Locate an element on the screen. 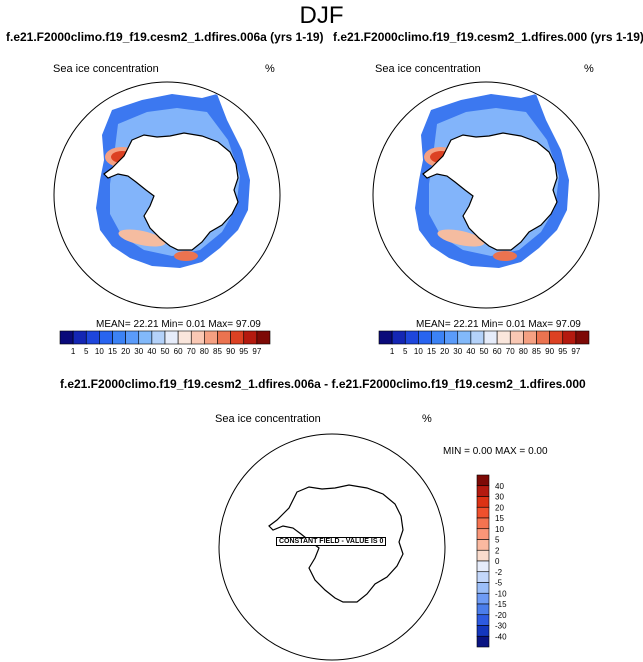 Image resolution: width=643 pixels, height=662 pixels. panel-1-colorbar-tick-label: 5 is located at coordinates (86, 351).